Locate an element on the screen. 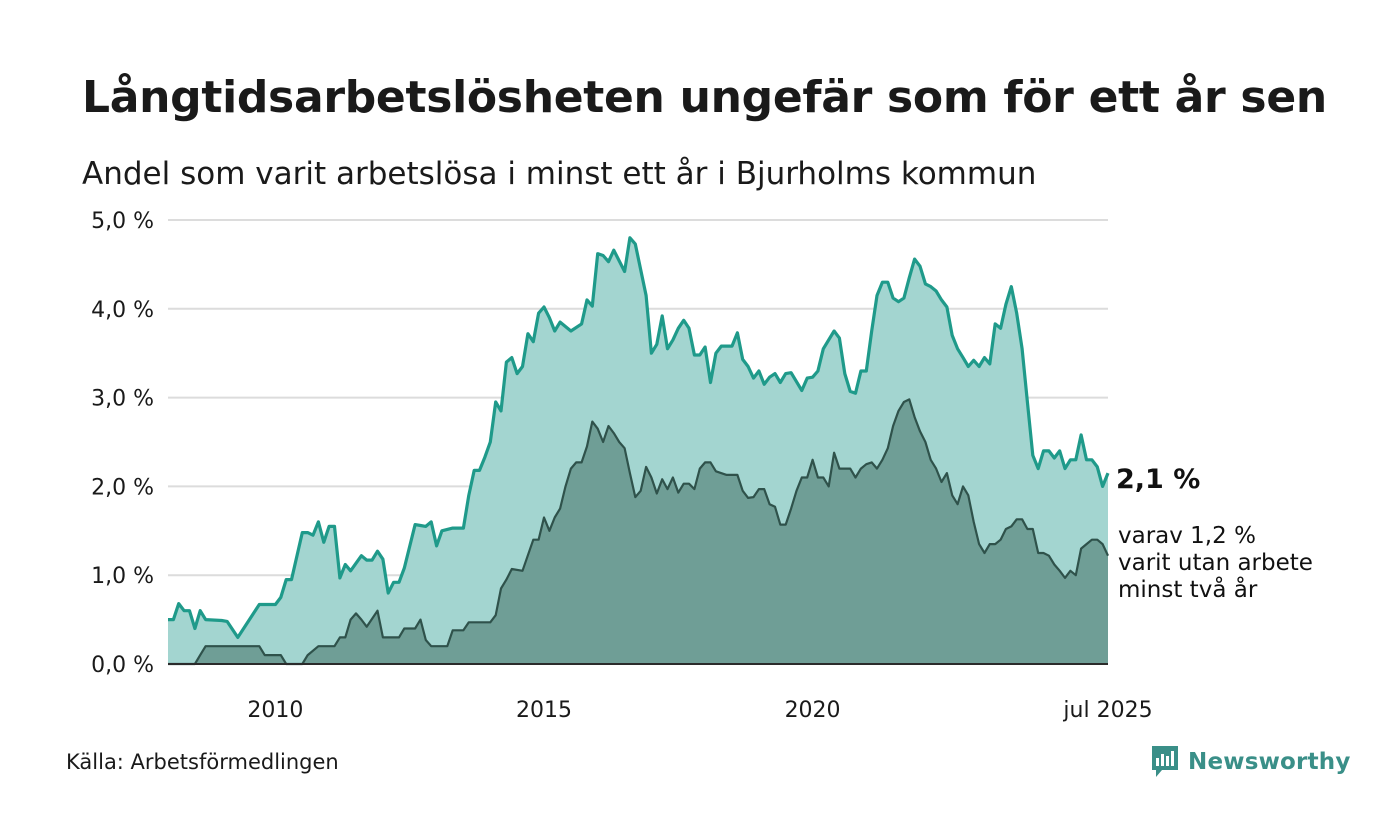 The height and width of the screenshot is (840, 1400). source-note: Källa: Arbetsförmedlingen is located at coordinates (202, 762).